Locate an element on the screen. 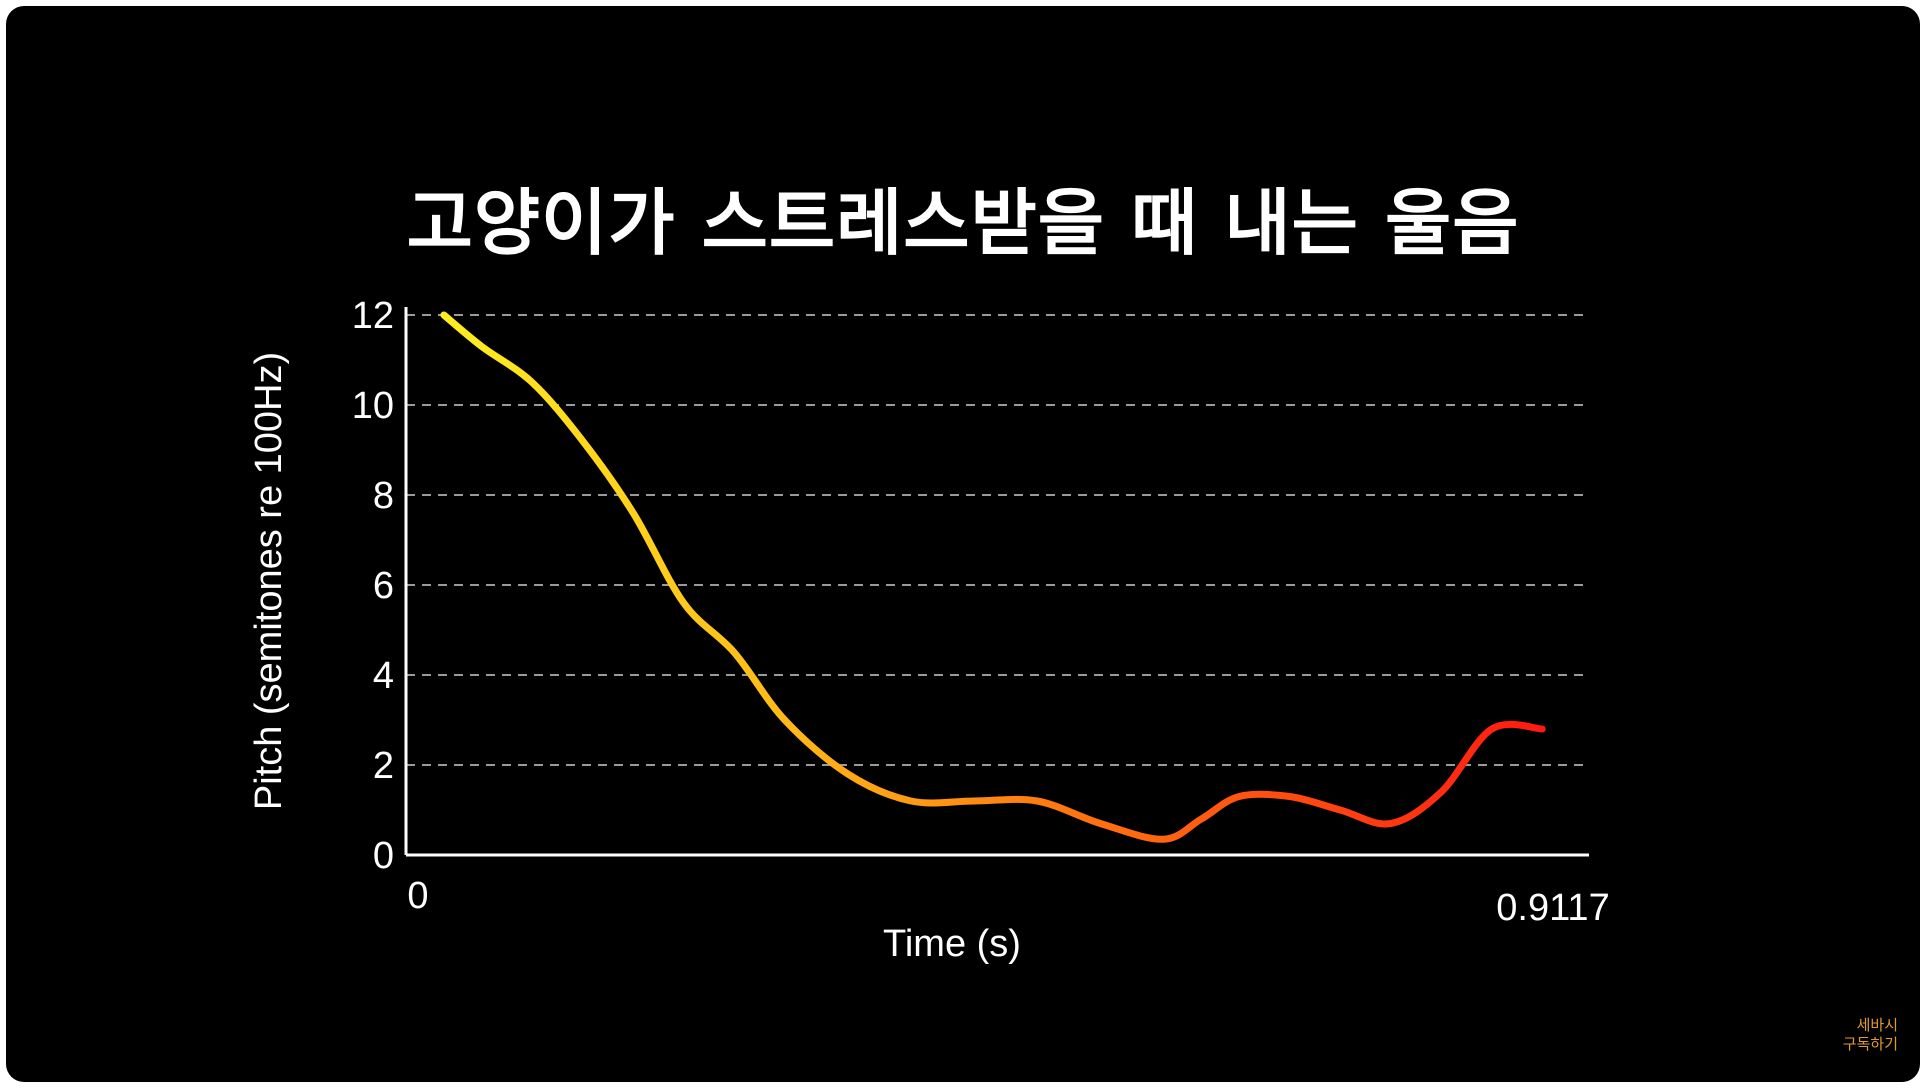  x-axis-label: Time (s) is located at coordinates (952, 944).